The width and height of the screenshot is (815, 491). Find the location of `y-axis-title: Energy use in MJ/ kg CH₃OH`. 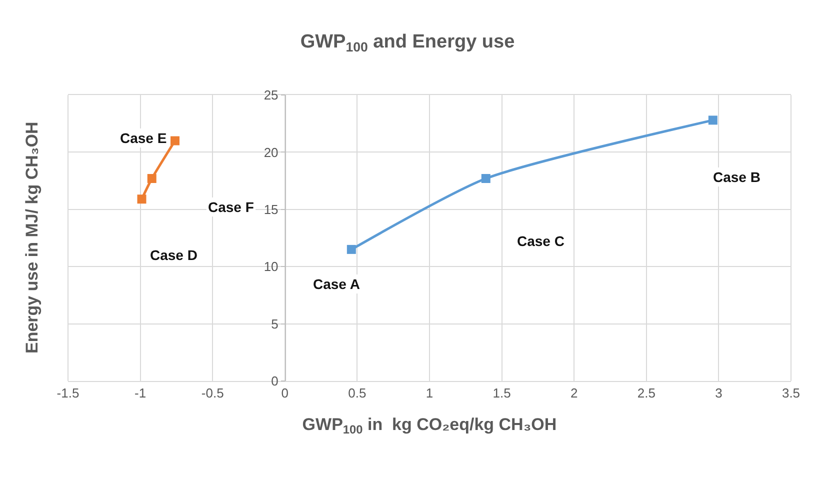

y-axis-title: Energy use in MJ/ kg CH₃OH is located at coordinates (32, 238).